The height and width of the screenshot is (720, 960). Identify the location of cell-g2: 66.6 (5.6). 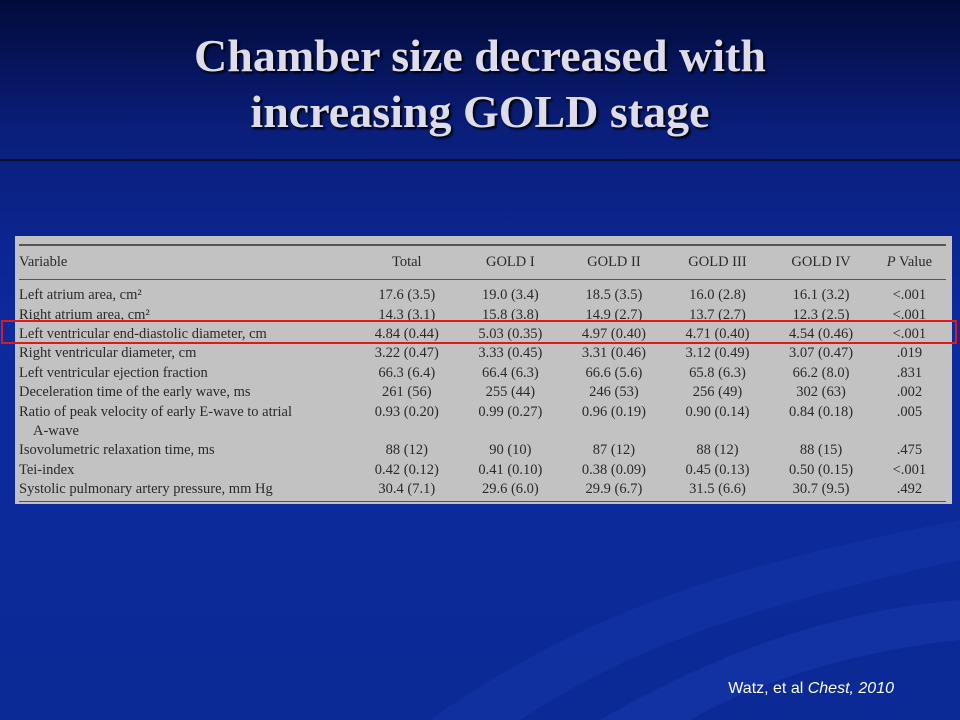
(614, 372).